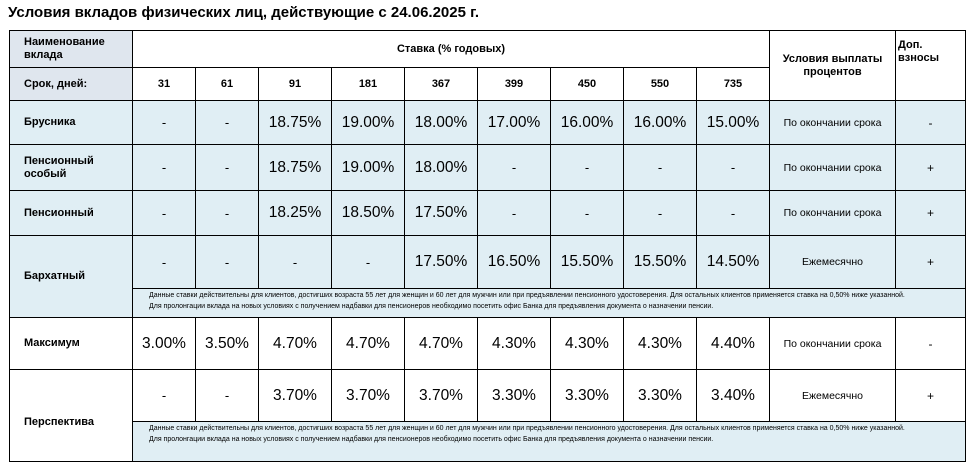  What do you see at coordinates (451, 49) in the screenshot?
I see `header-rate: Ставка (% годовых)` at bounding box center [451, 49].